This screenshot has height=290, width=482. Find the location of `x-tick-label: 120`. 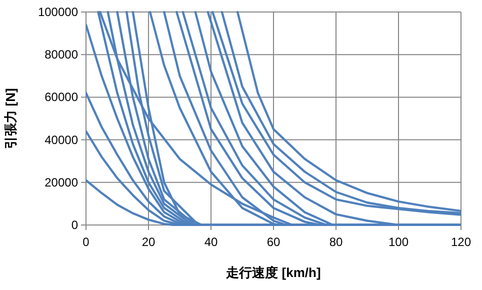

x-tick-label: 120 is located at coordinates (461, 242).